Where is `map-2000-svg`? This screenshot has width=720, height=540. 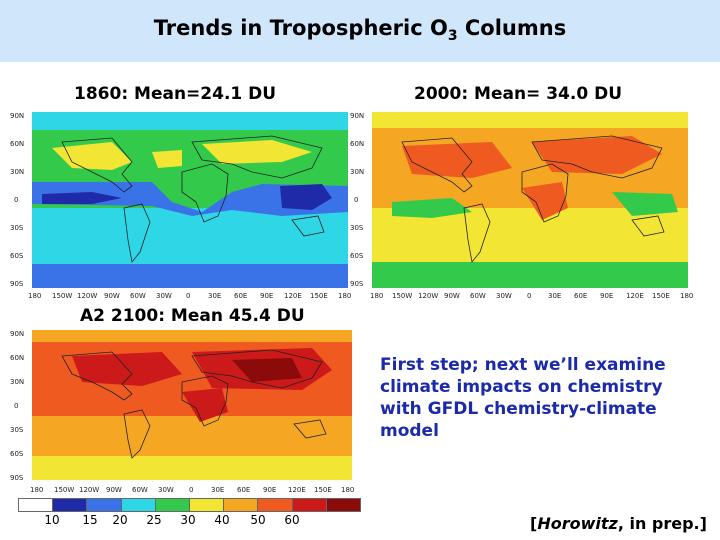
map-2000-svg is located at coordinates (530, 200).